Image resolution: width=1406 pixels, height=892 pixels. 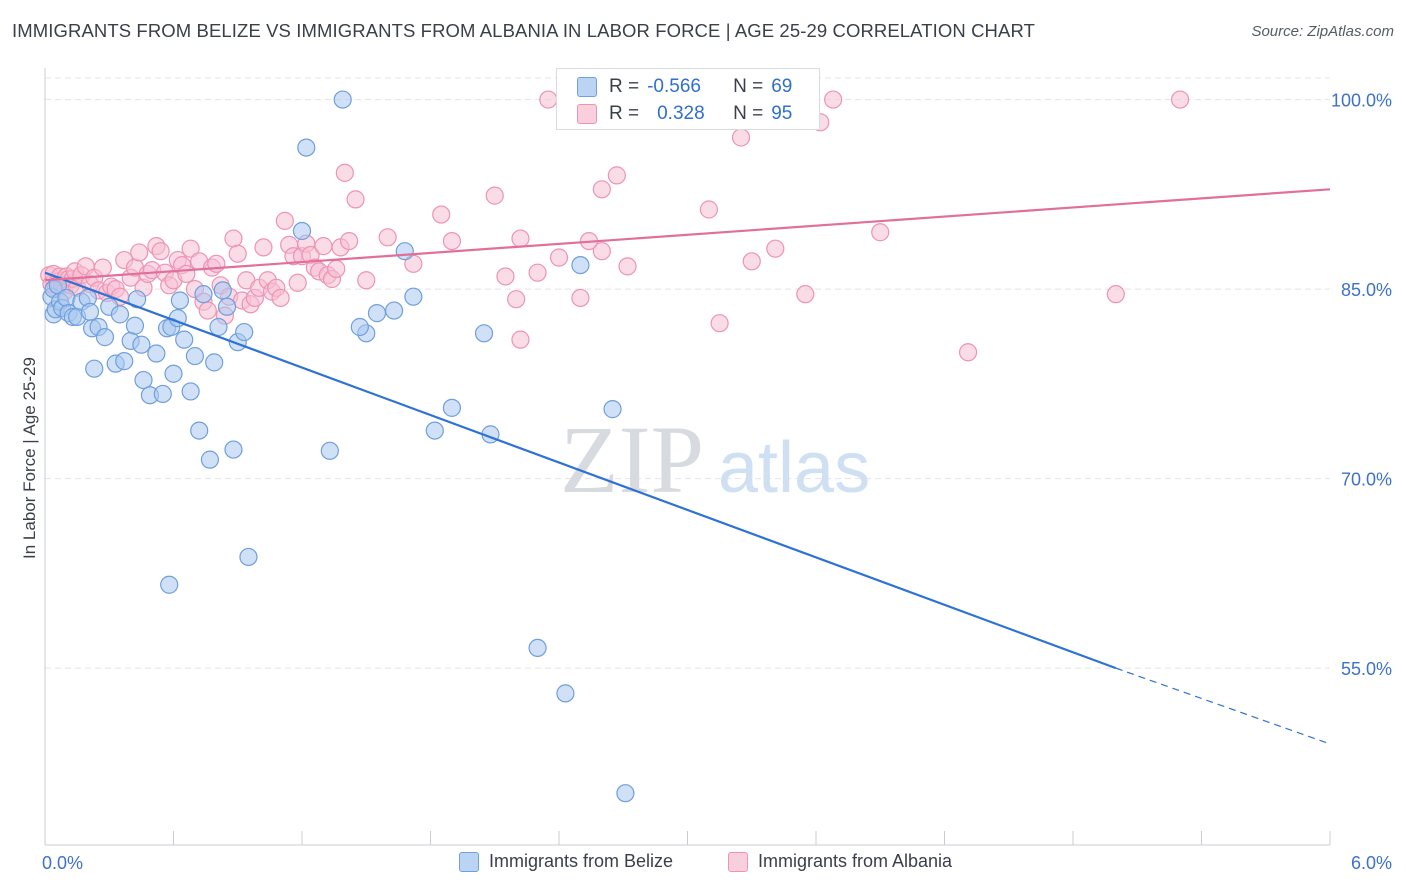 What do you see at coordinates (1361, 101) in the screenshot?
I see `y-tick-label: 100.0%` at bounding box center [1361, 101].